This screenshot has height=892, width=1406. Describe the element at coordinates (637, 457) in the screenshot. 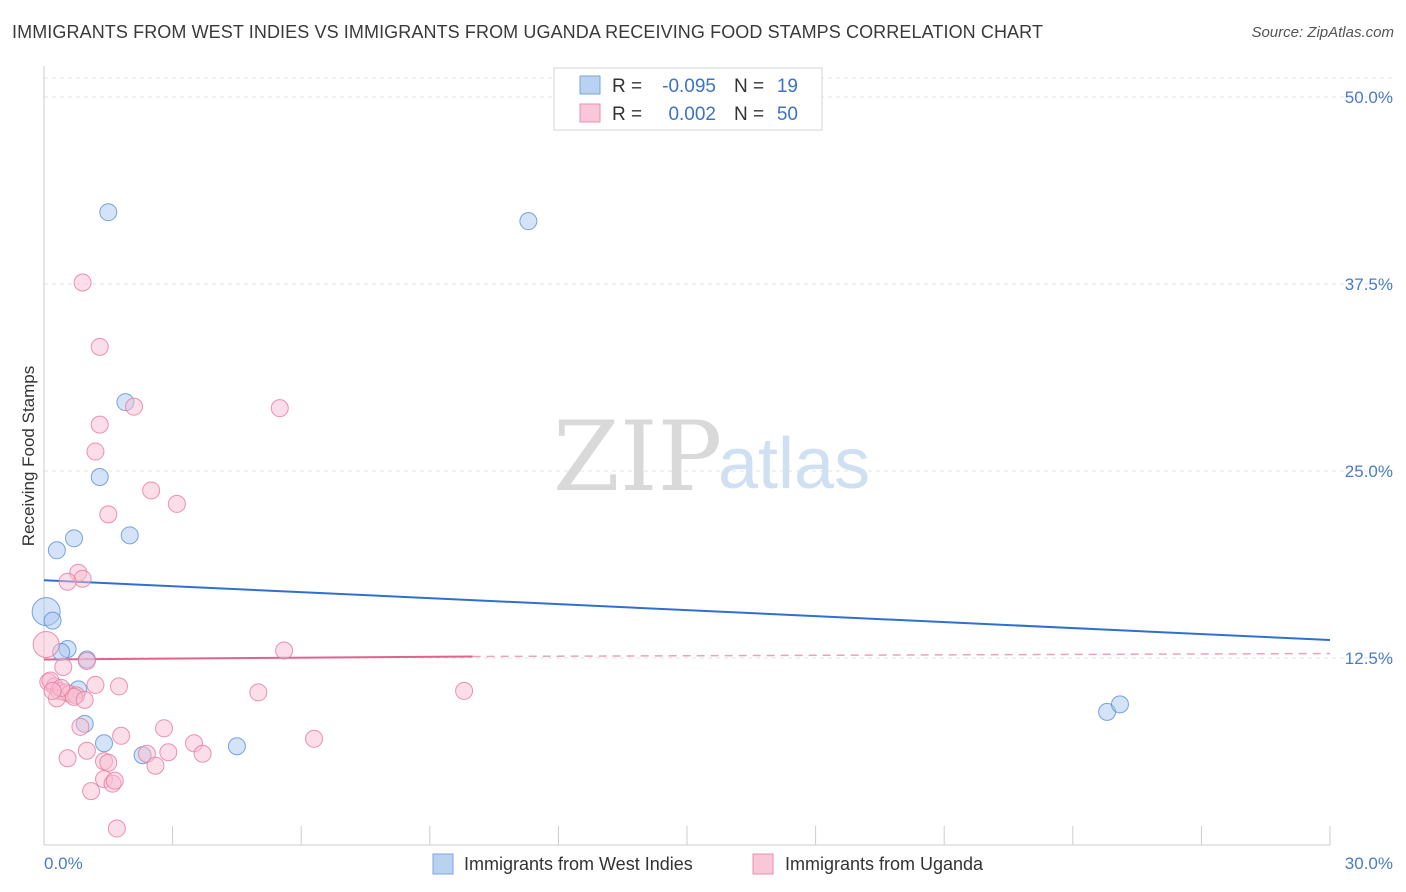

I see `watermark-zip: ZIP` at that location.